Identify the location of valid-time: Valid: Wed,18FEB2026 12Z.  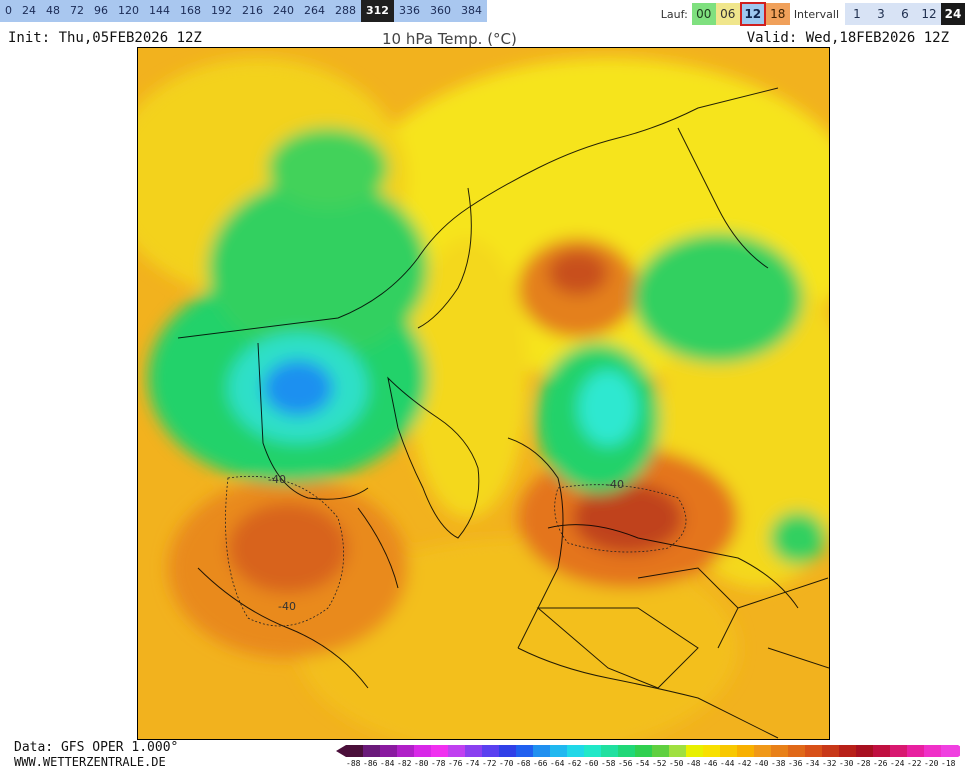
(847, 38).